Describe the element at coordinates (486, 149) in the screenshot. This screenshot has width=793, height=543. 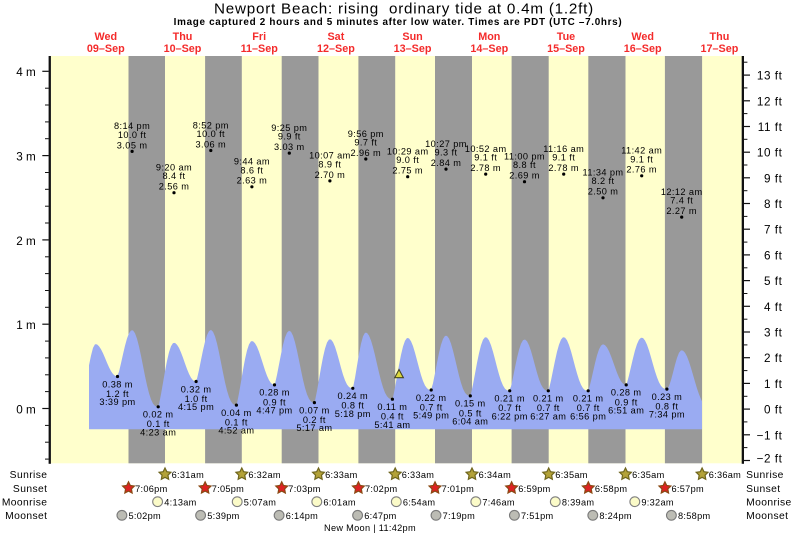
I see `svg-text: 10:52 am` at that location.